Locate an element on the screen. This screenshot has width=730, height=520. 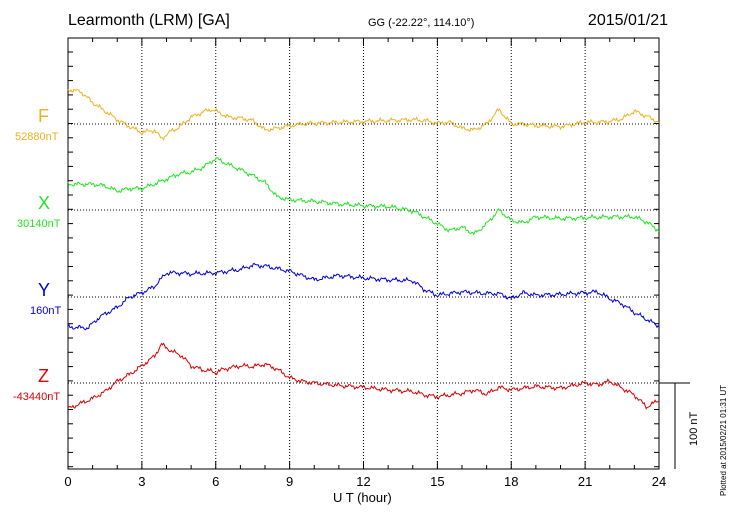
series-line-x is located at coordinates (363, 196).